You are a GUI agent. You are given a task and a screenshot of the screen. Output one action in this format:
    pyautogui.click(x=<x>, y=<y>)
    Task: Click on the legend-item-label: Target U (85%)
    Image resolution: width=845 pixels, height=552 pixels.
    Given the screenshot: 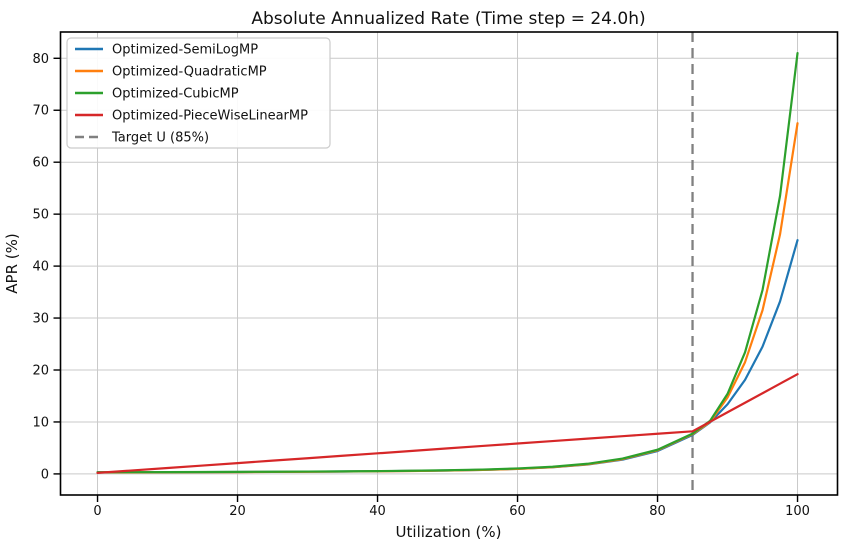 What is the action you would take?
    pyautogui.click(x=160, y=138)
    